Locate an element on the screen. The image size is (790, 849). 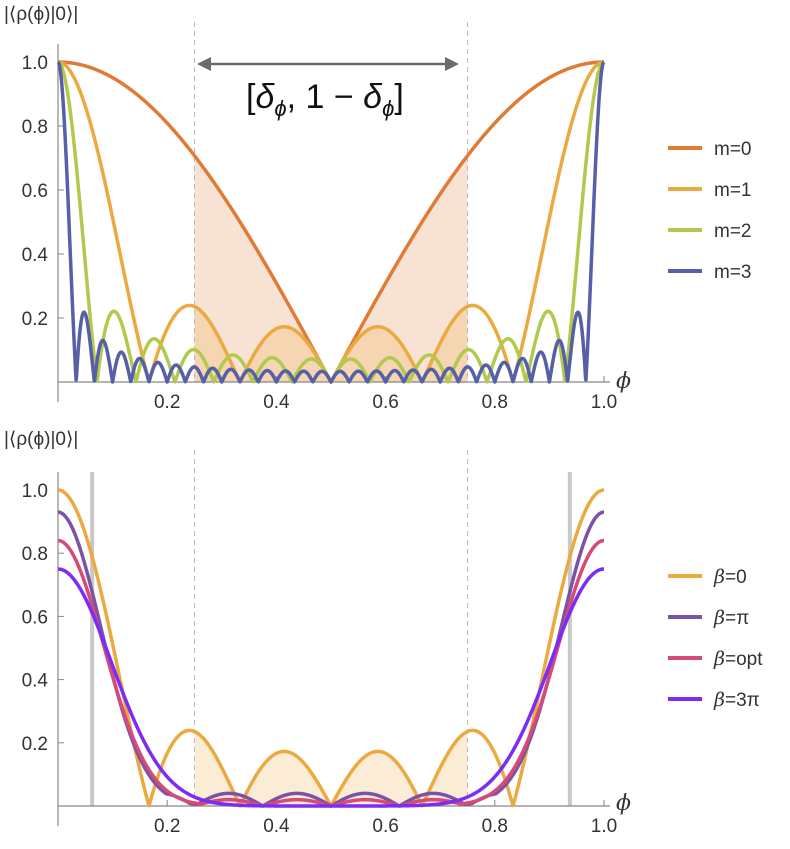
legend-item-beta3pi: β=3π is located at coordinates (714, 700).